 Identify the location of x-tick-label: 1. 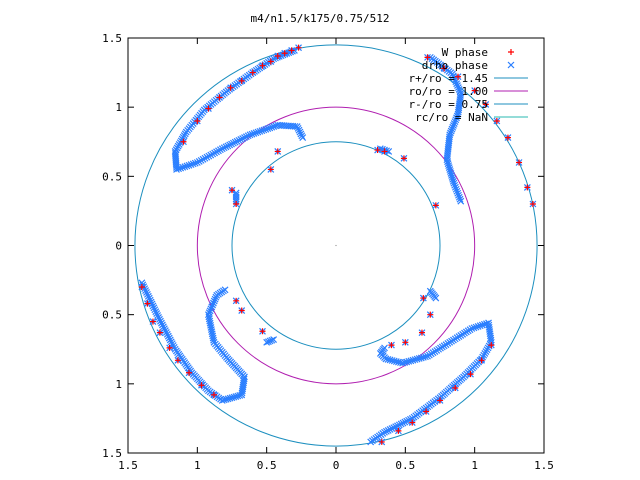
(474, 465).